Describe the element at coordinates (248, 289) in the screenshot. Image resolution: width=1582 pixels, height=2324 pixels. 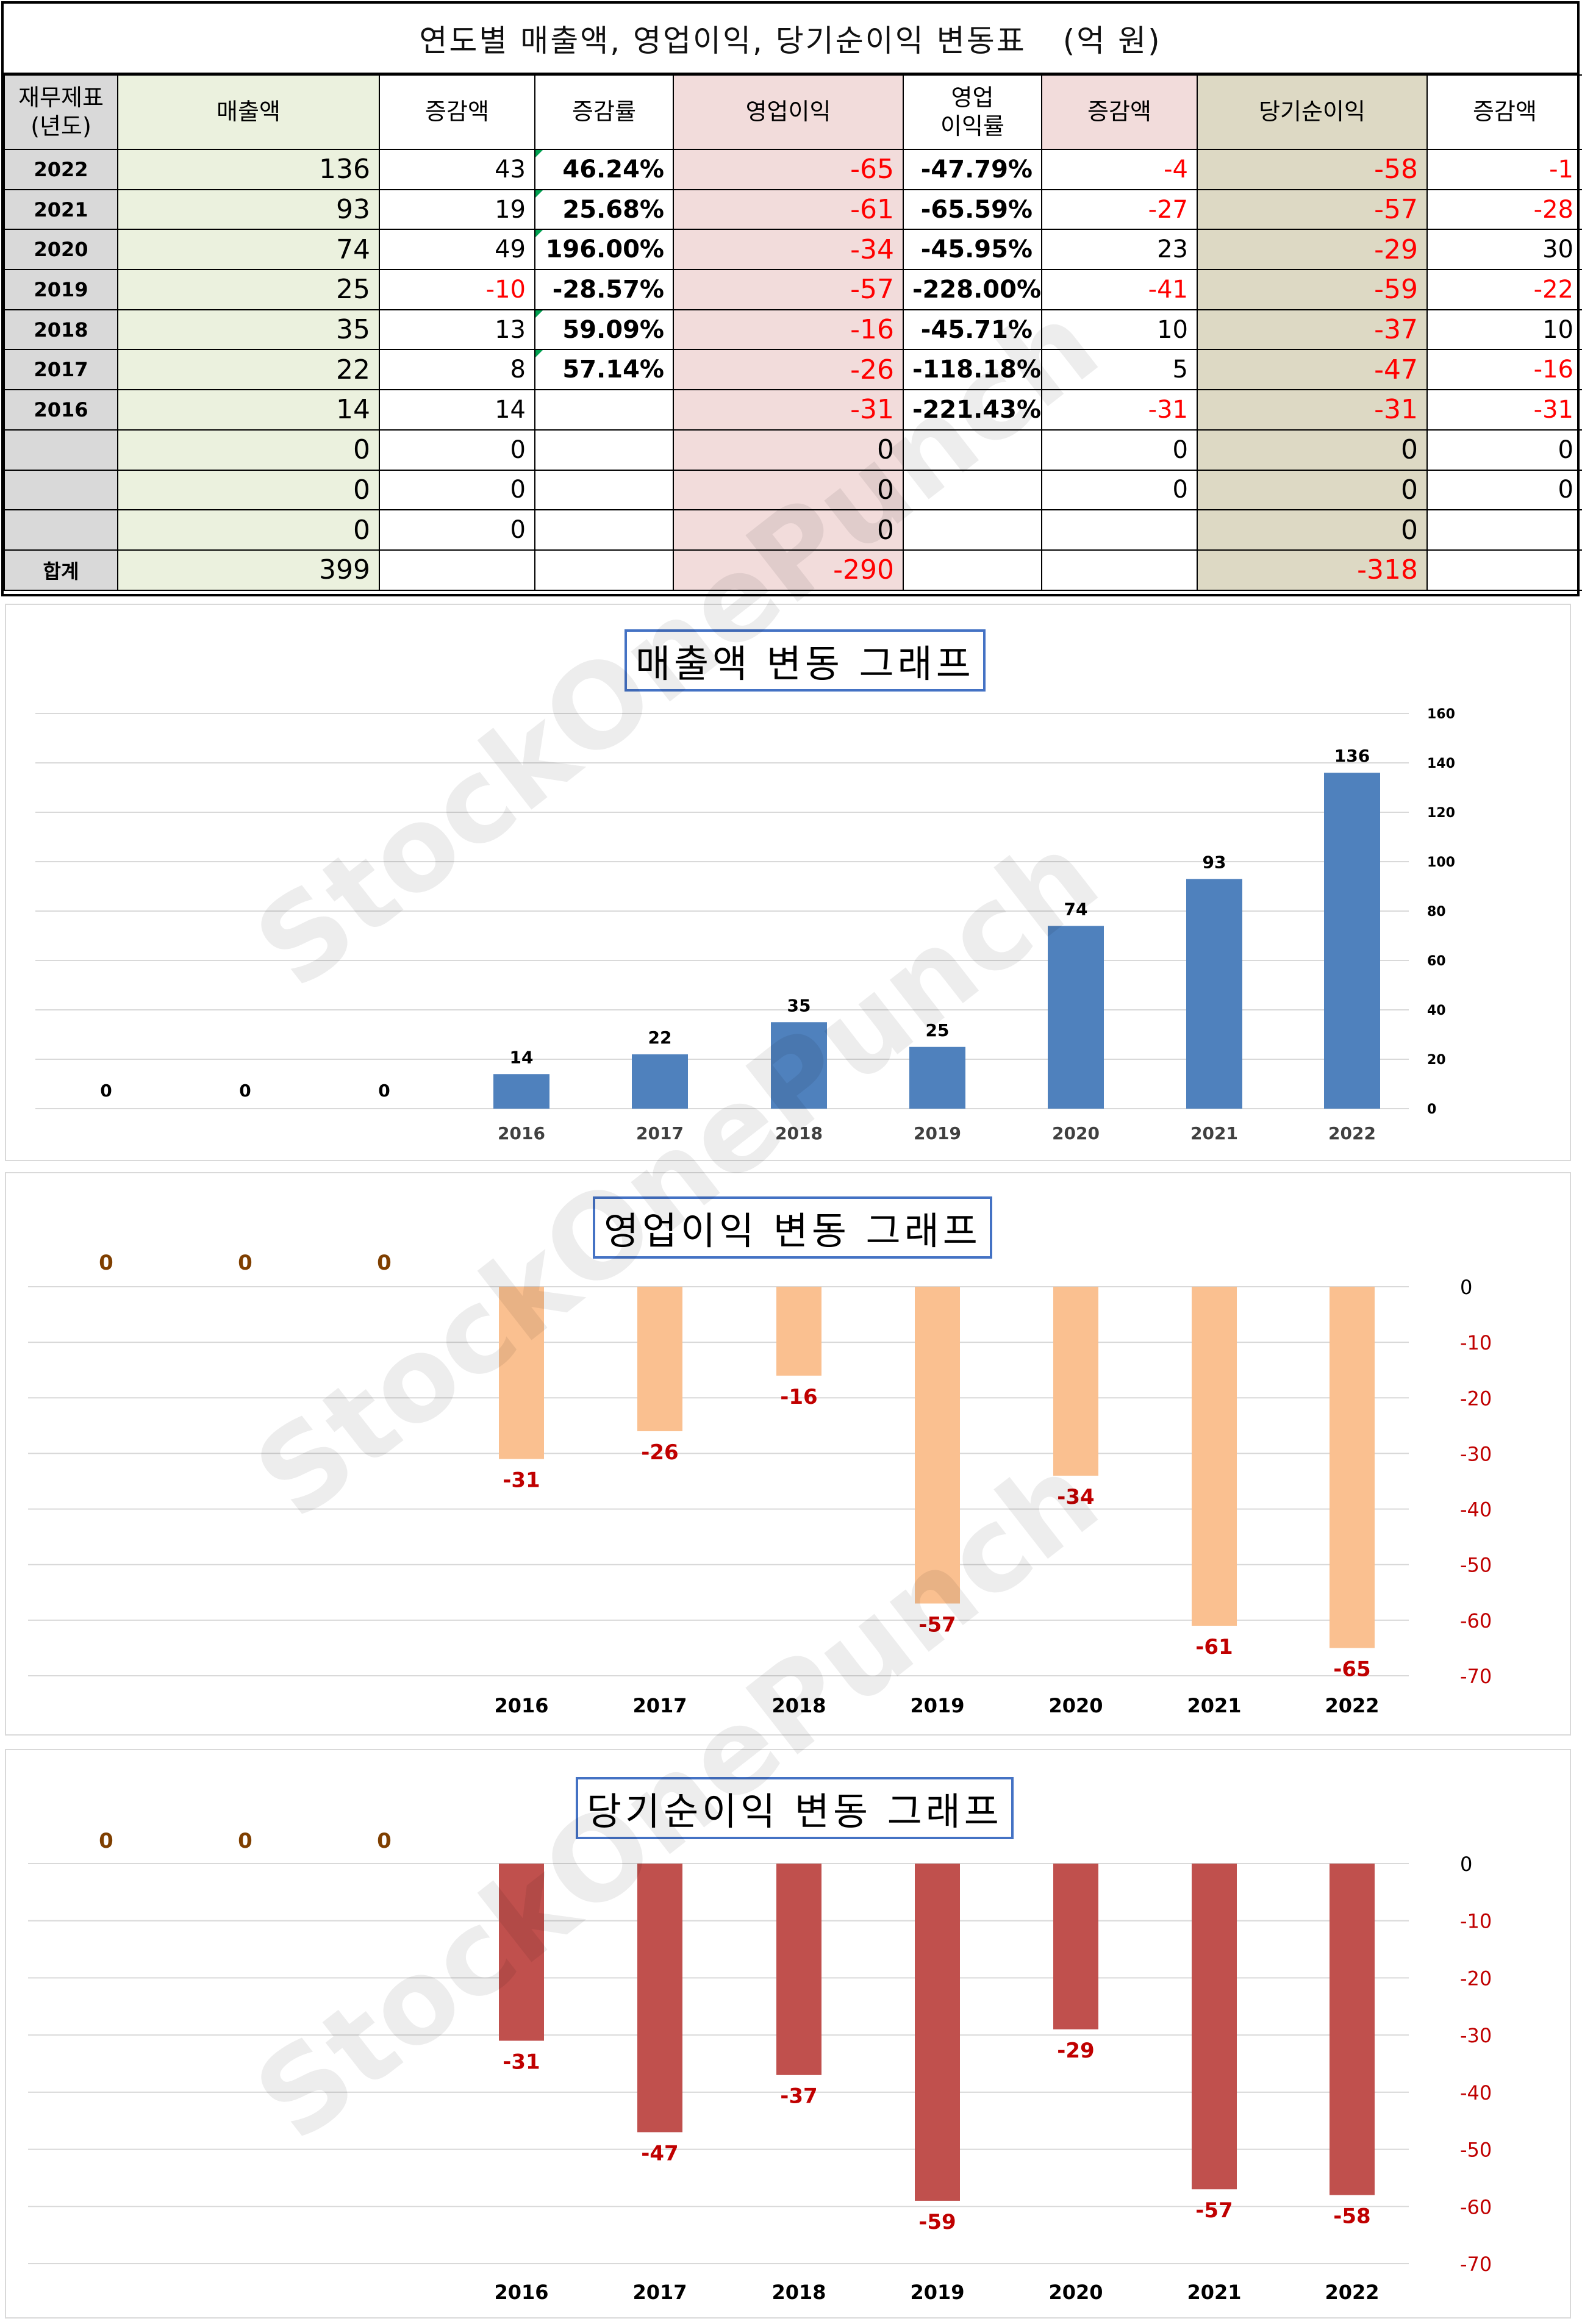
I see `cell-sales: 25` at that location.